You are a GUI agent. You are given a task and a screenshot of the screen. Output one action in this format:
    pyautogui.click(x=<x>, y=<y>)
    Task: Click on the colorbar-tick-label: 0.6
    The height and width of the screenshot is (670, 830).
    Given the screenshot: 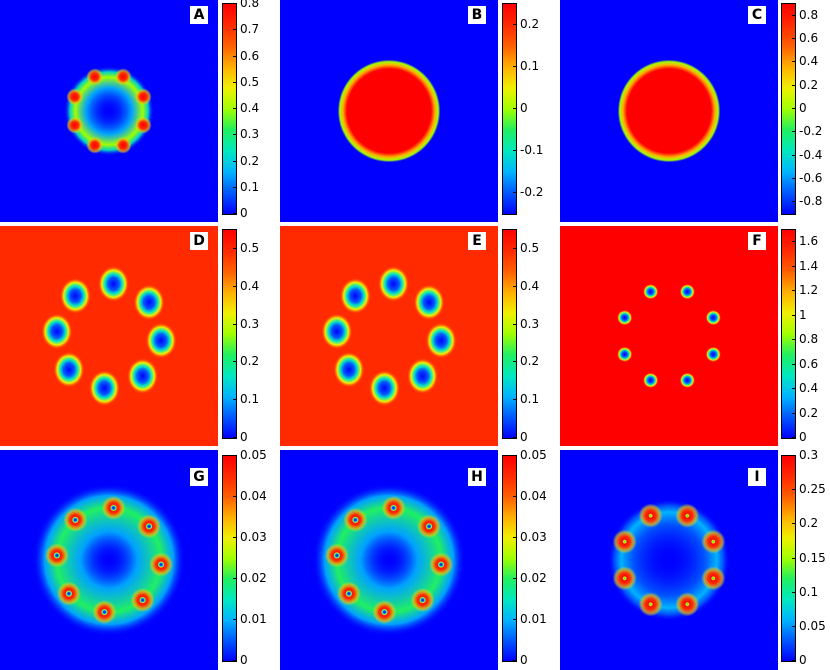 What is the action you would take?
    pyautogui.click(x=250, y=55)
    